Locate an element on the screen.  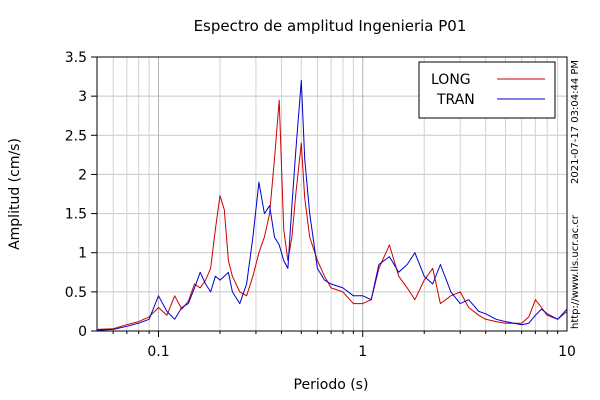
source-url-text: http://www.lis.ucr.ac.cr is located at coordinates (575, 271).